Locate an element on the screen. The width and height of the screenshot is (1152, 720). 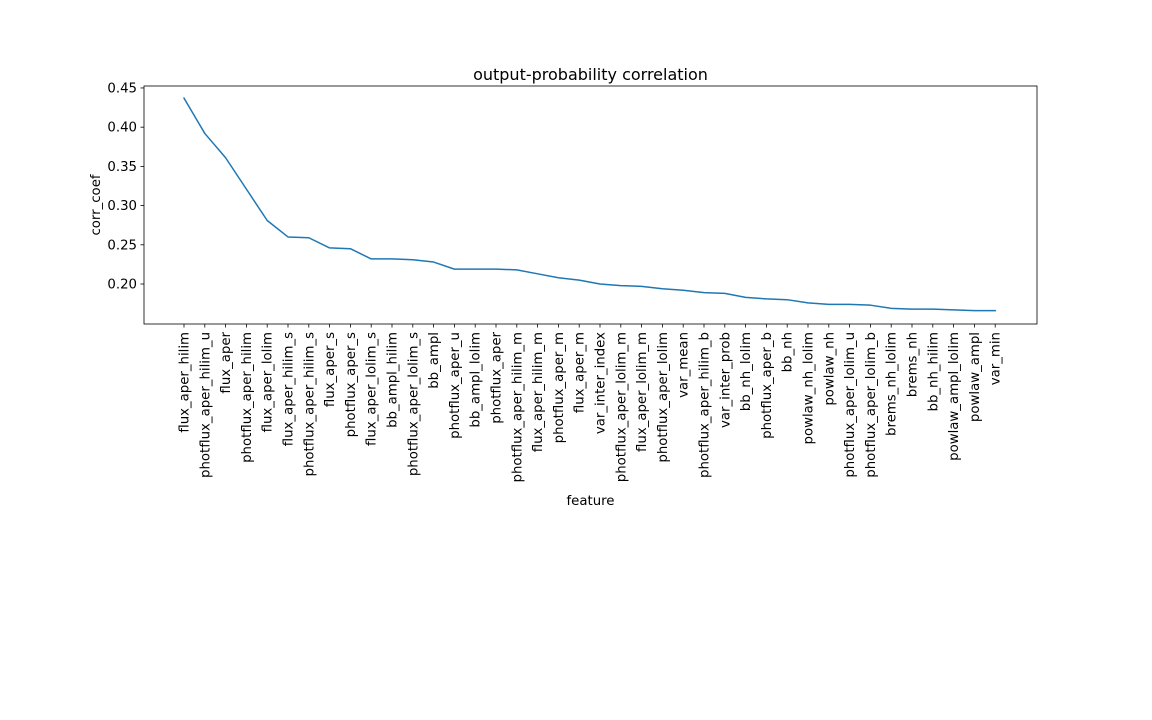
x-tick-label: flux_aper_hilim is located at coordinates (185, 382).